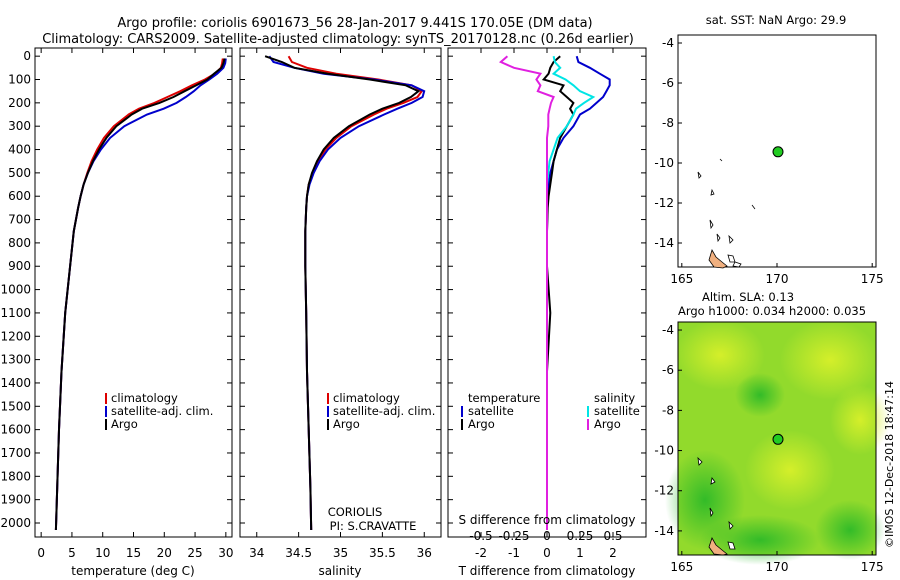  Describe the element at coordinates (102, 553) in the screenshot. I see `x-tick-label: 10` at that location.